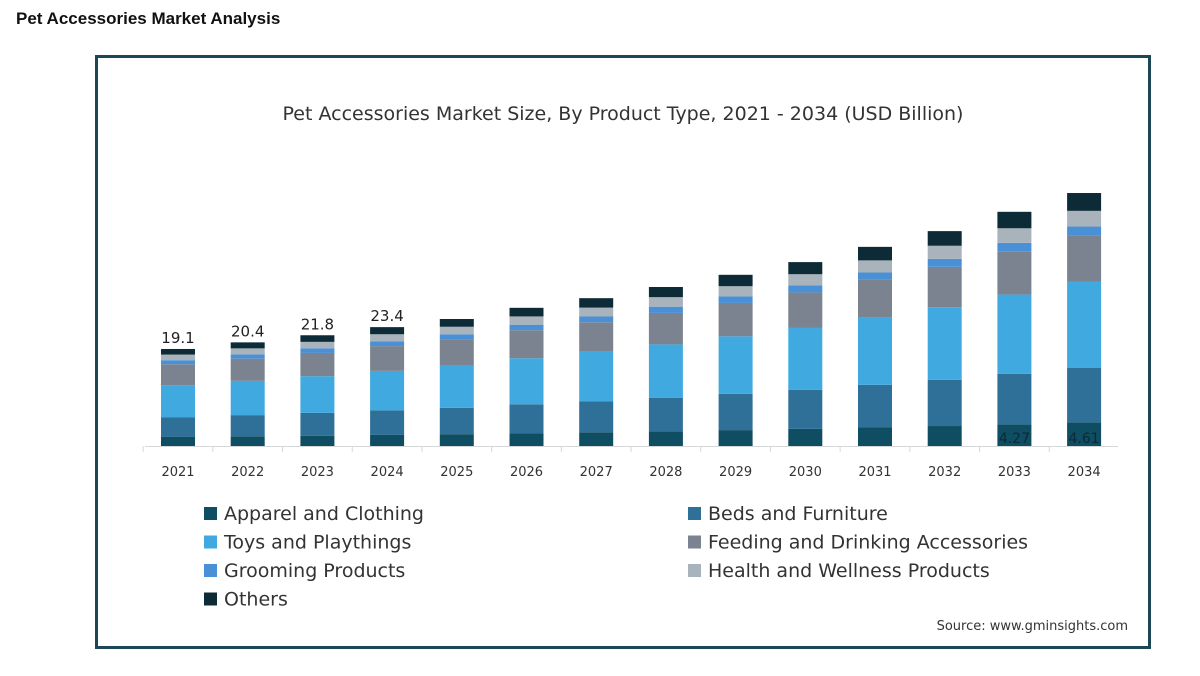 This screenshot has width=1200, height=676. What do you see at coordinates (456, 323) in the screenshot?
I see `bar-segment-2025-others` at bounding box center [456, 323].